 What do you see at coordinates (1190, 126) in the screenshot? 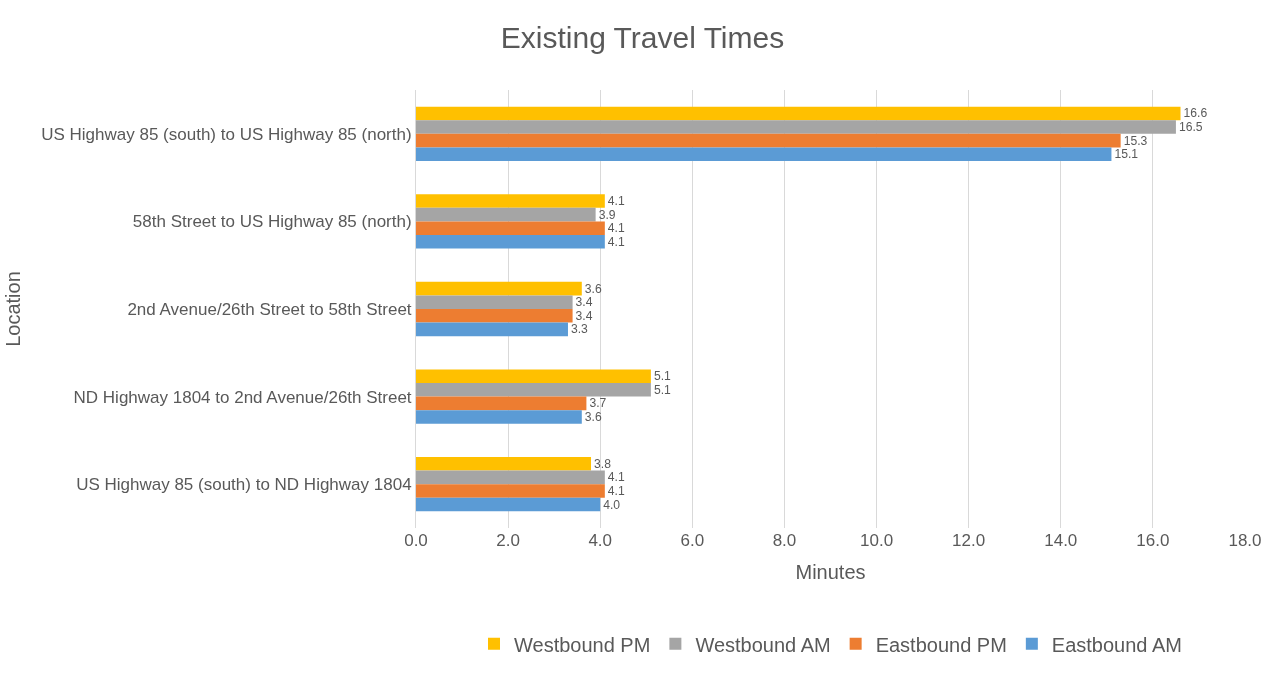
I see `data-label: 16.5` at bounding box center [1190, 126].